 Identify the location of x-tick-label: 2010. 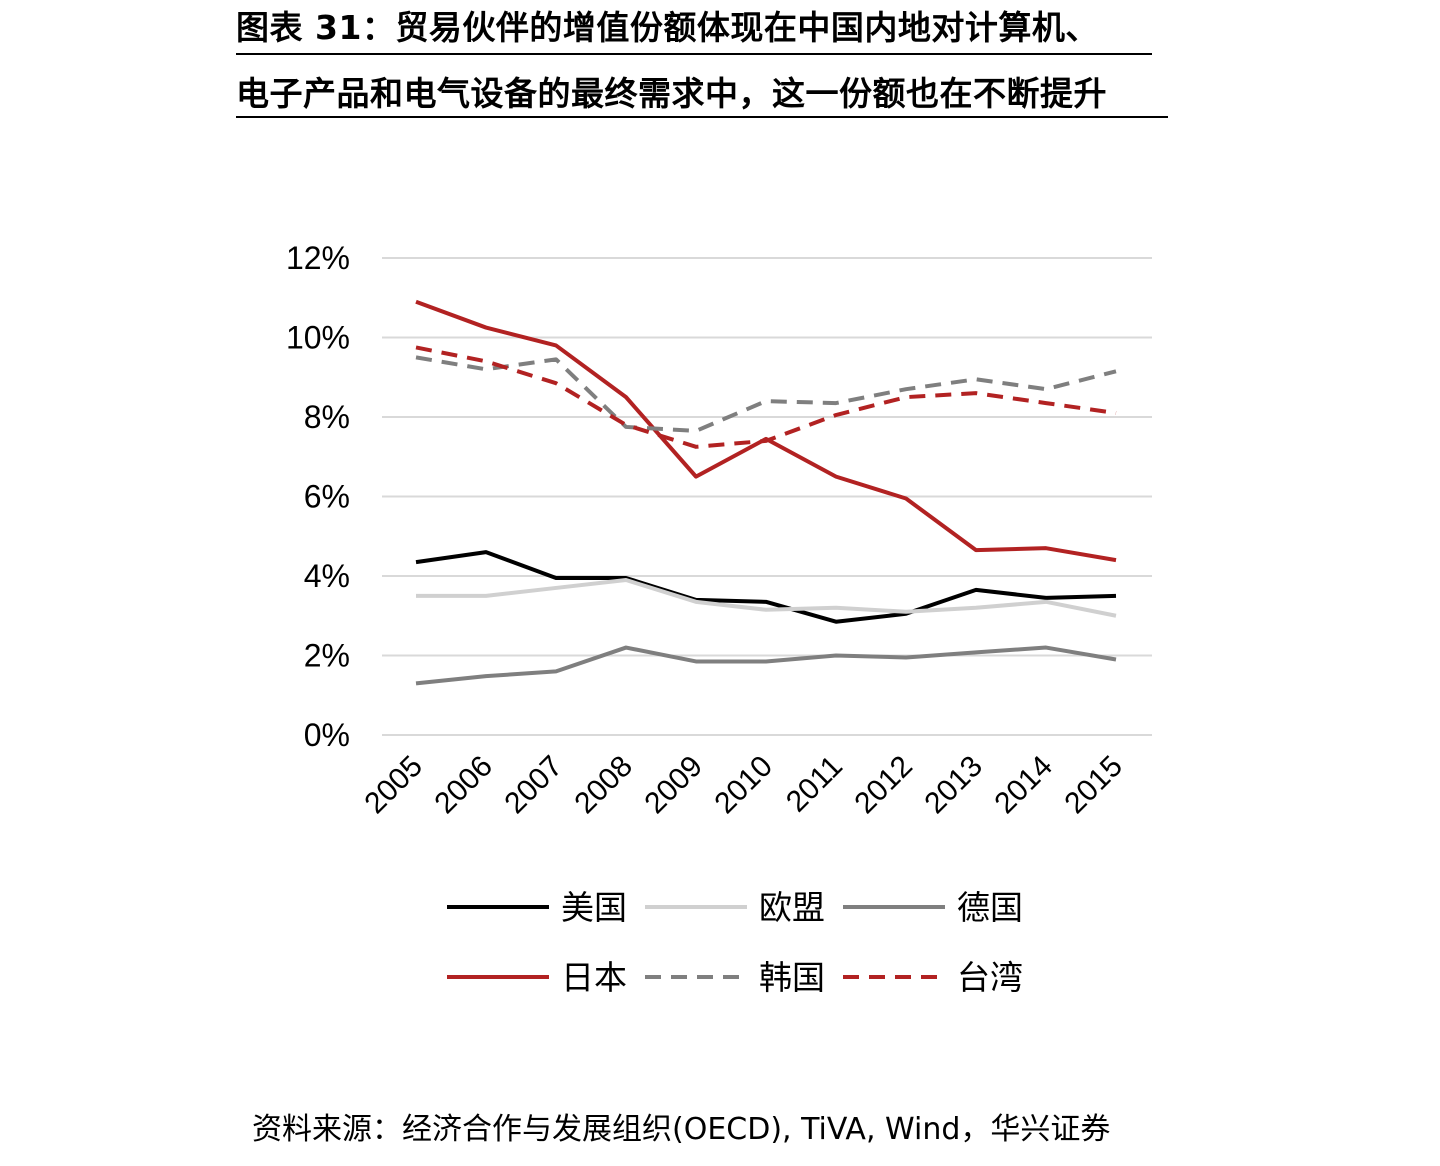
(743, 785).